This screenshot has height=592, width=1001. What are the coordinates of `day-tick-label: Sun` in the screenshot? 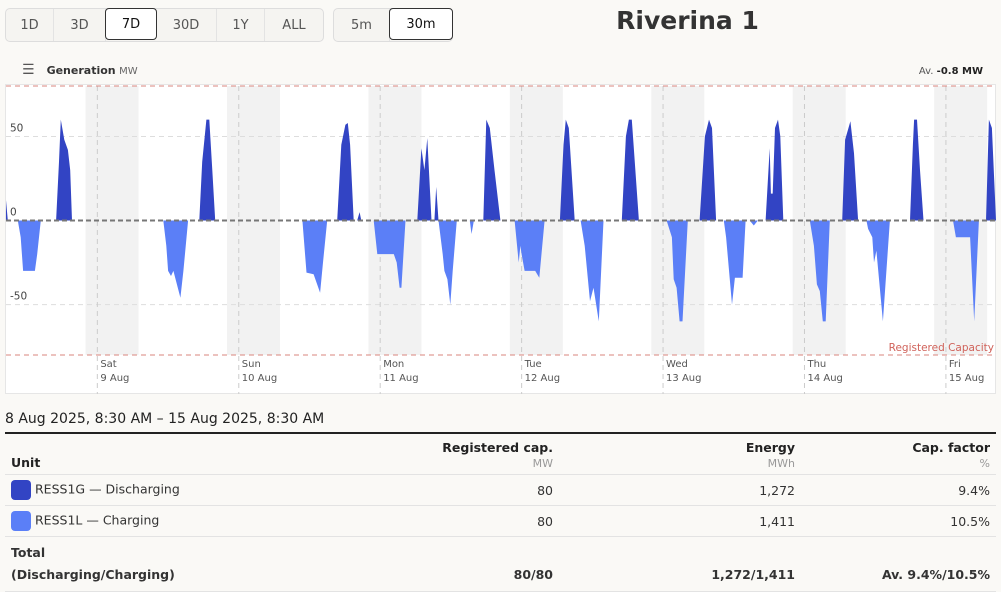 It's located at (251, 364).